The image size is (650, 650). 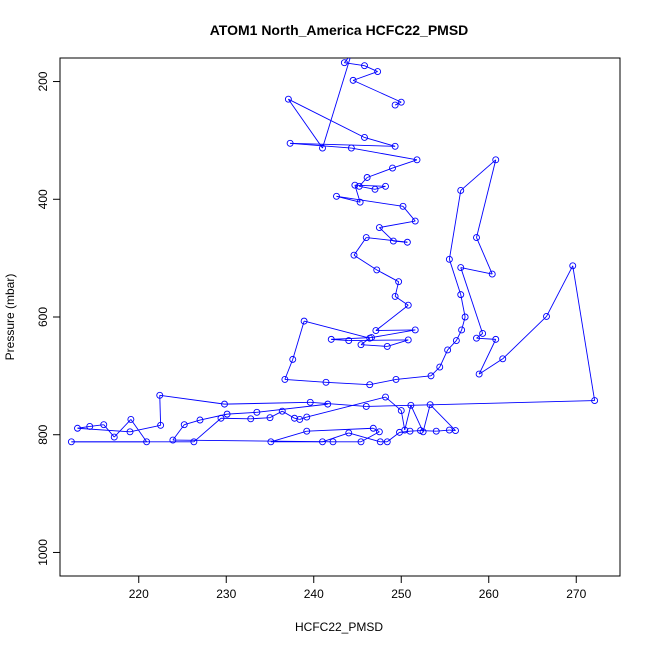 I want to click on x-tick-label: 250, so click(x=401, y=594).